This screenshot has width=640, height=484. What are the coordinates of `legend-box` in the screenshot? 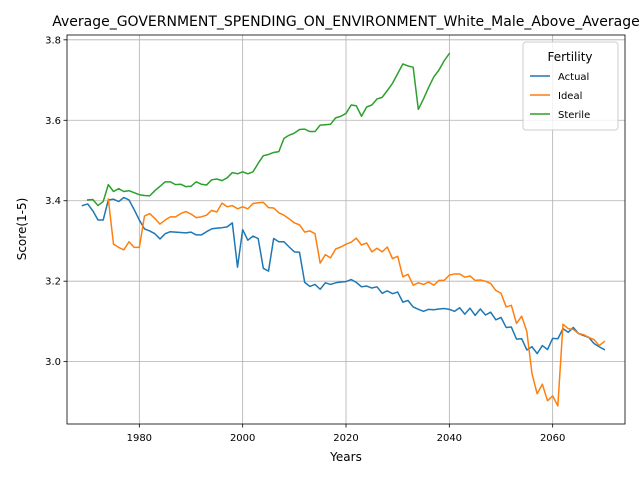 It's located at (570, 86).